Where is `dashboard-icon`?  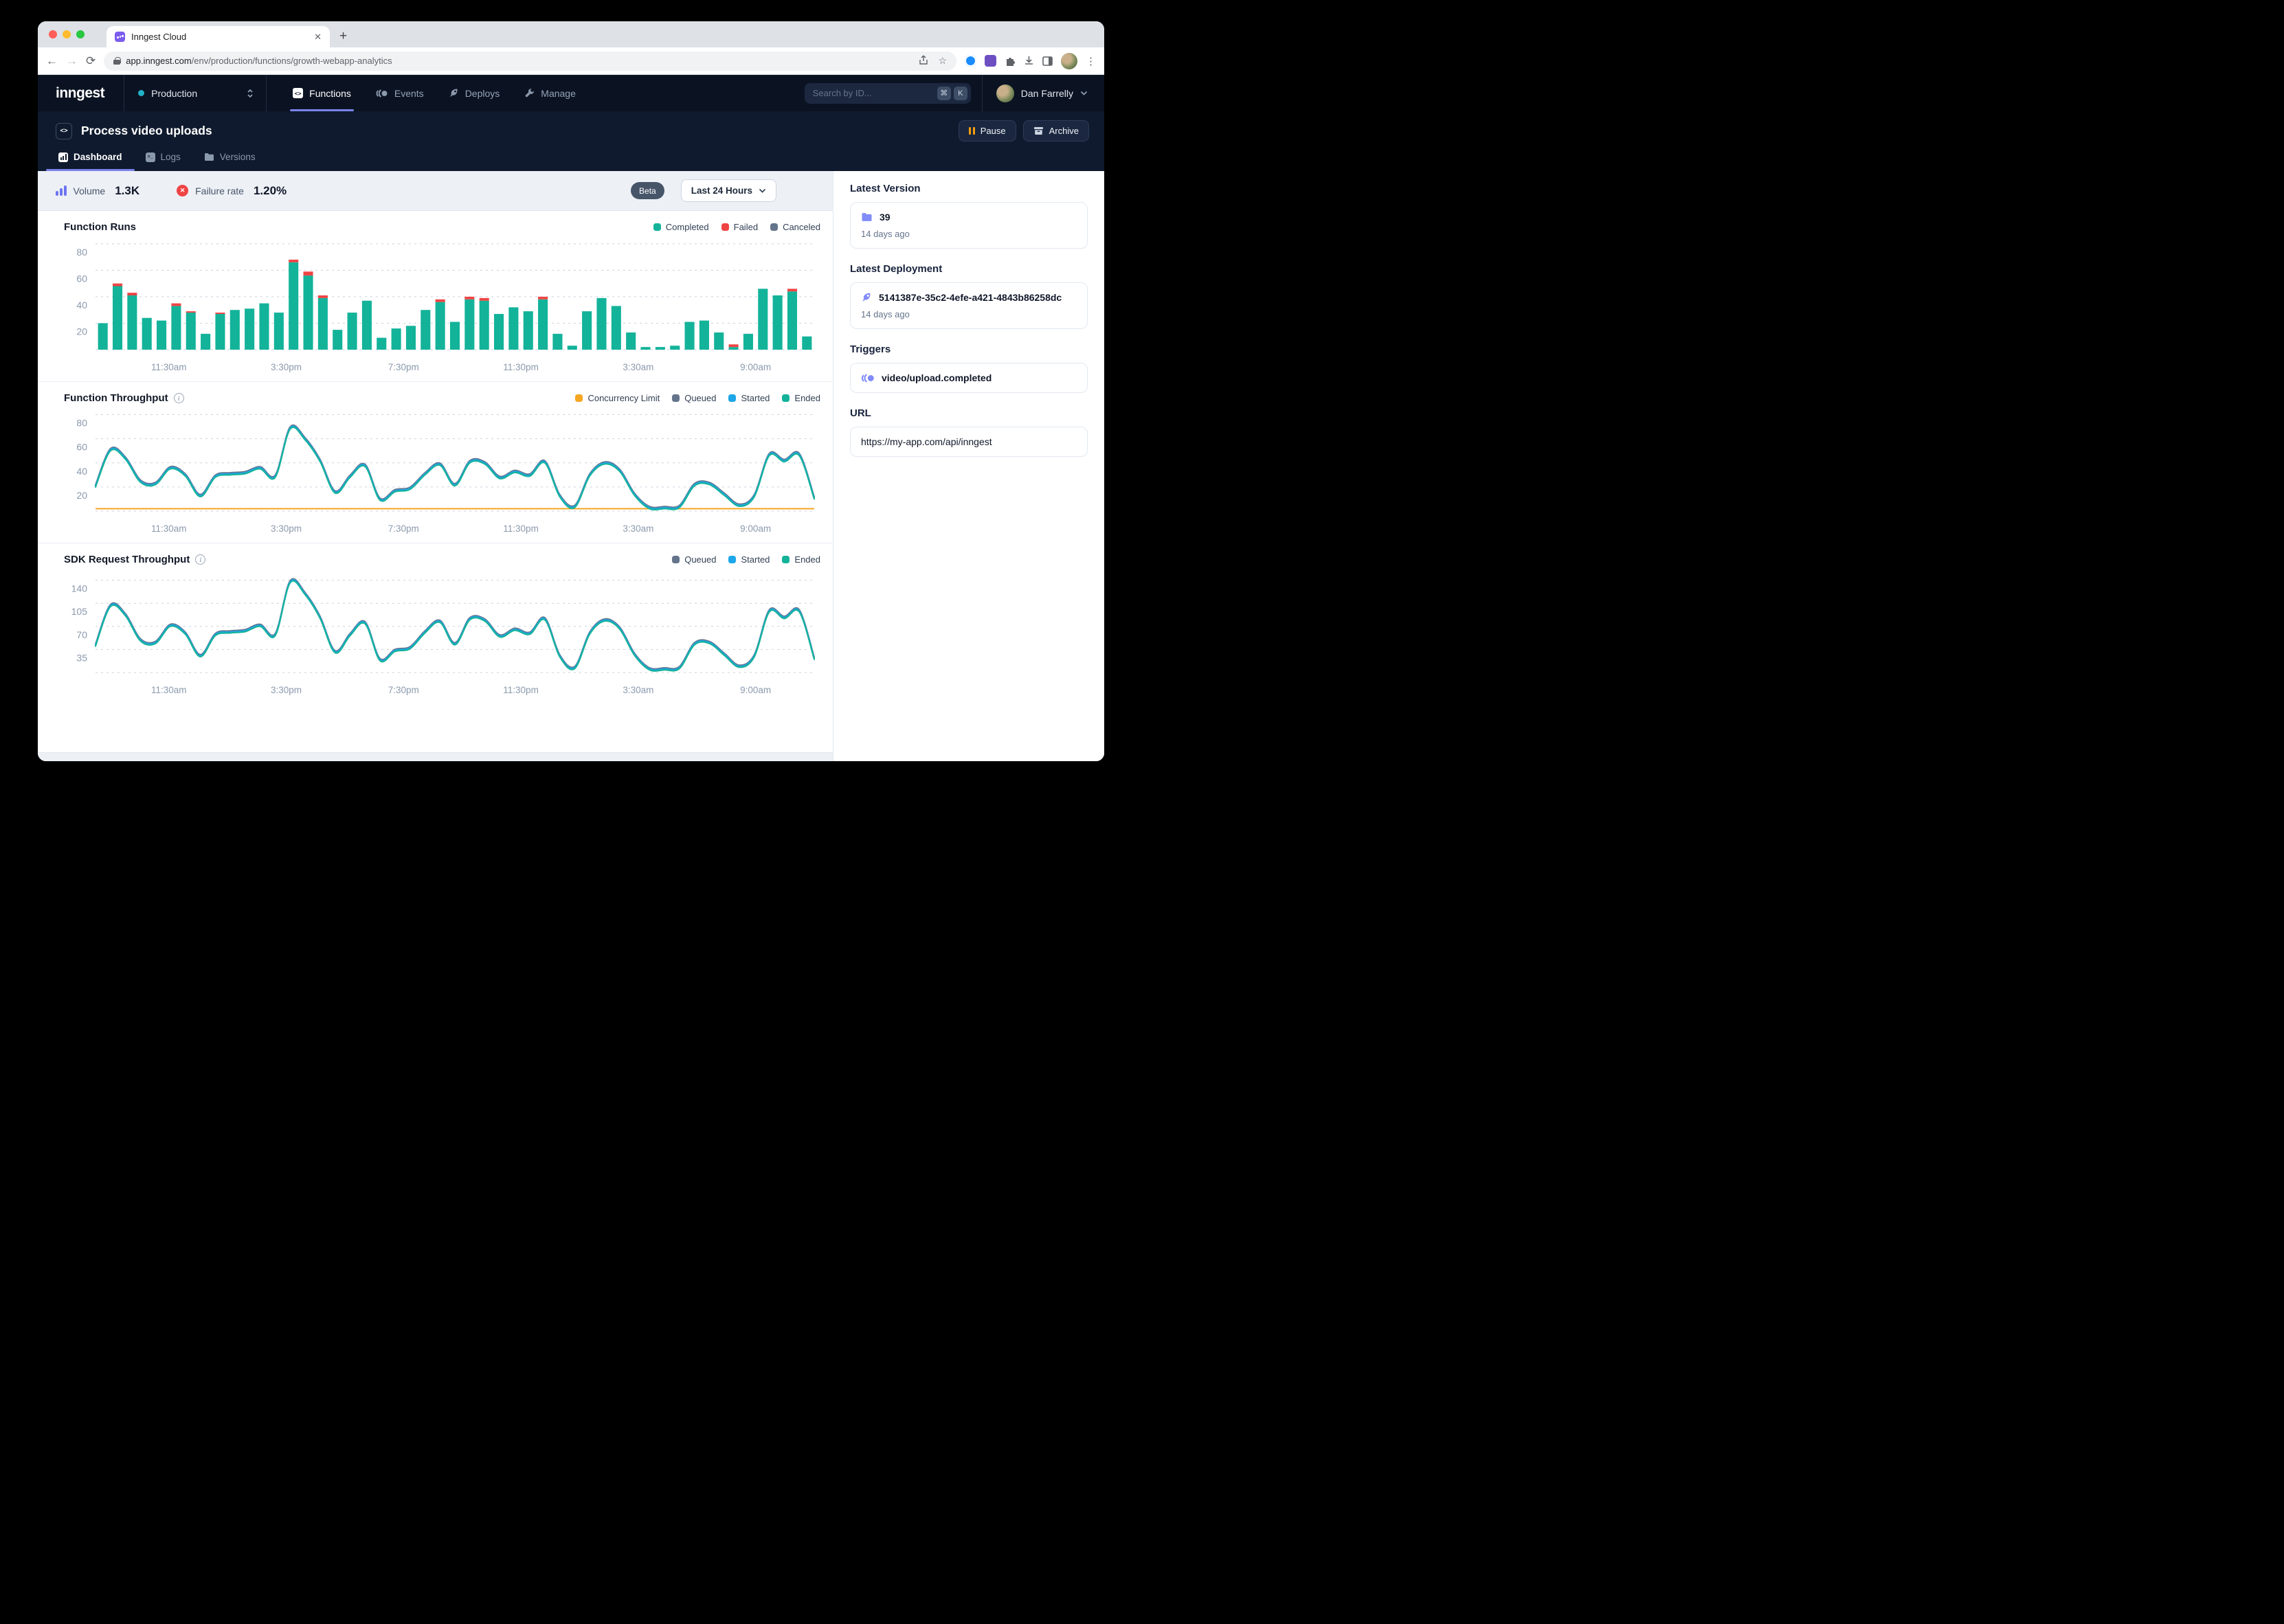
dashboard-icon is located at coordinates (63, 157).